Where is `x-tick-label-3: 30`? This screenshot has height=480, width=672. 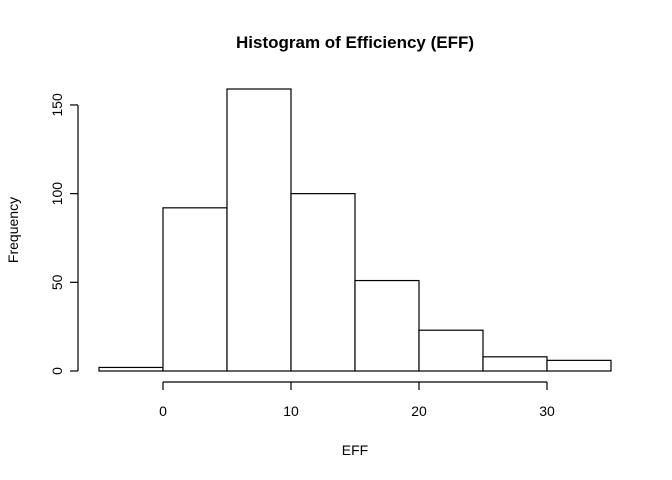 x-tick-label-3: 30 is located at coordinates (547, 411).